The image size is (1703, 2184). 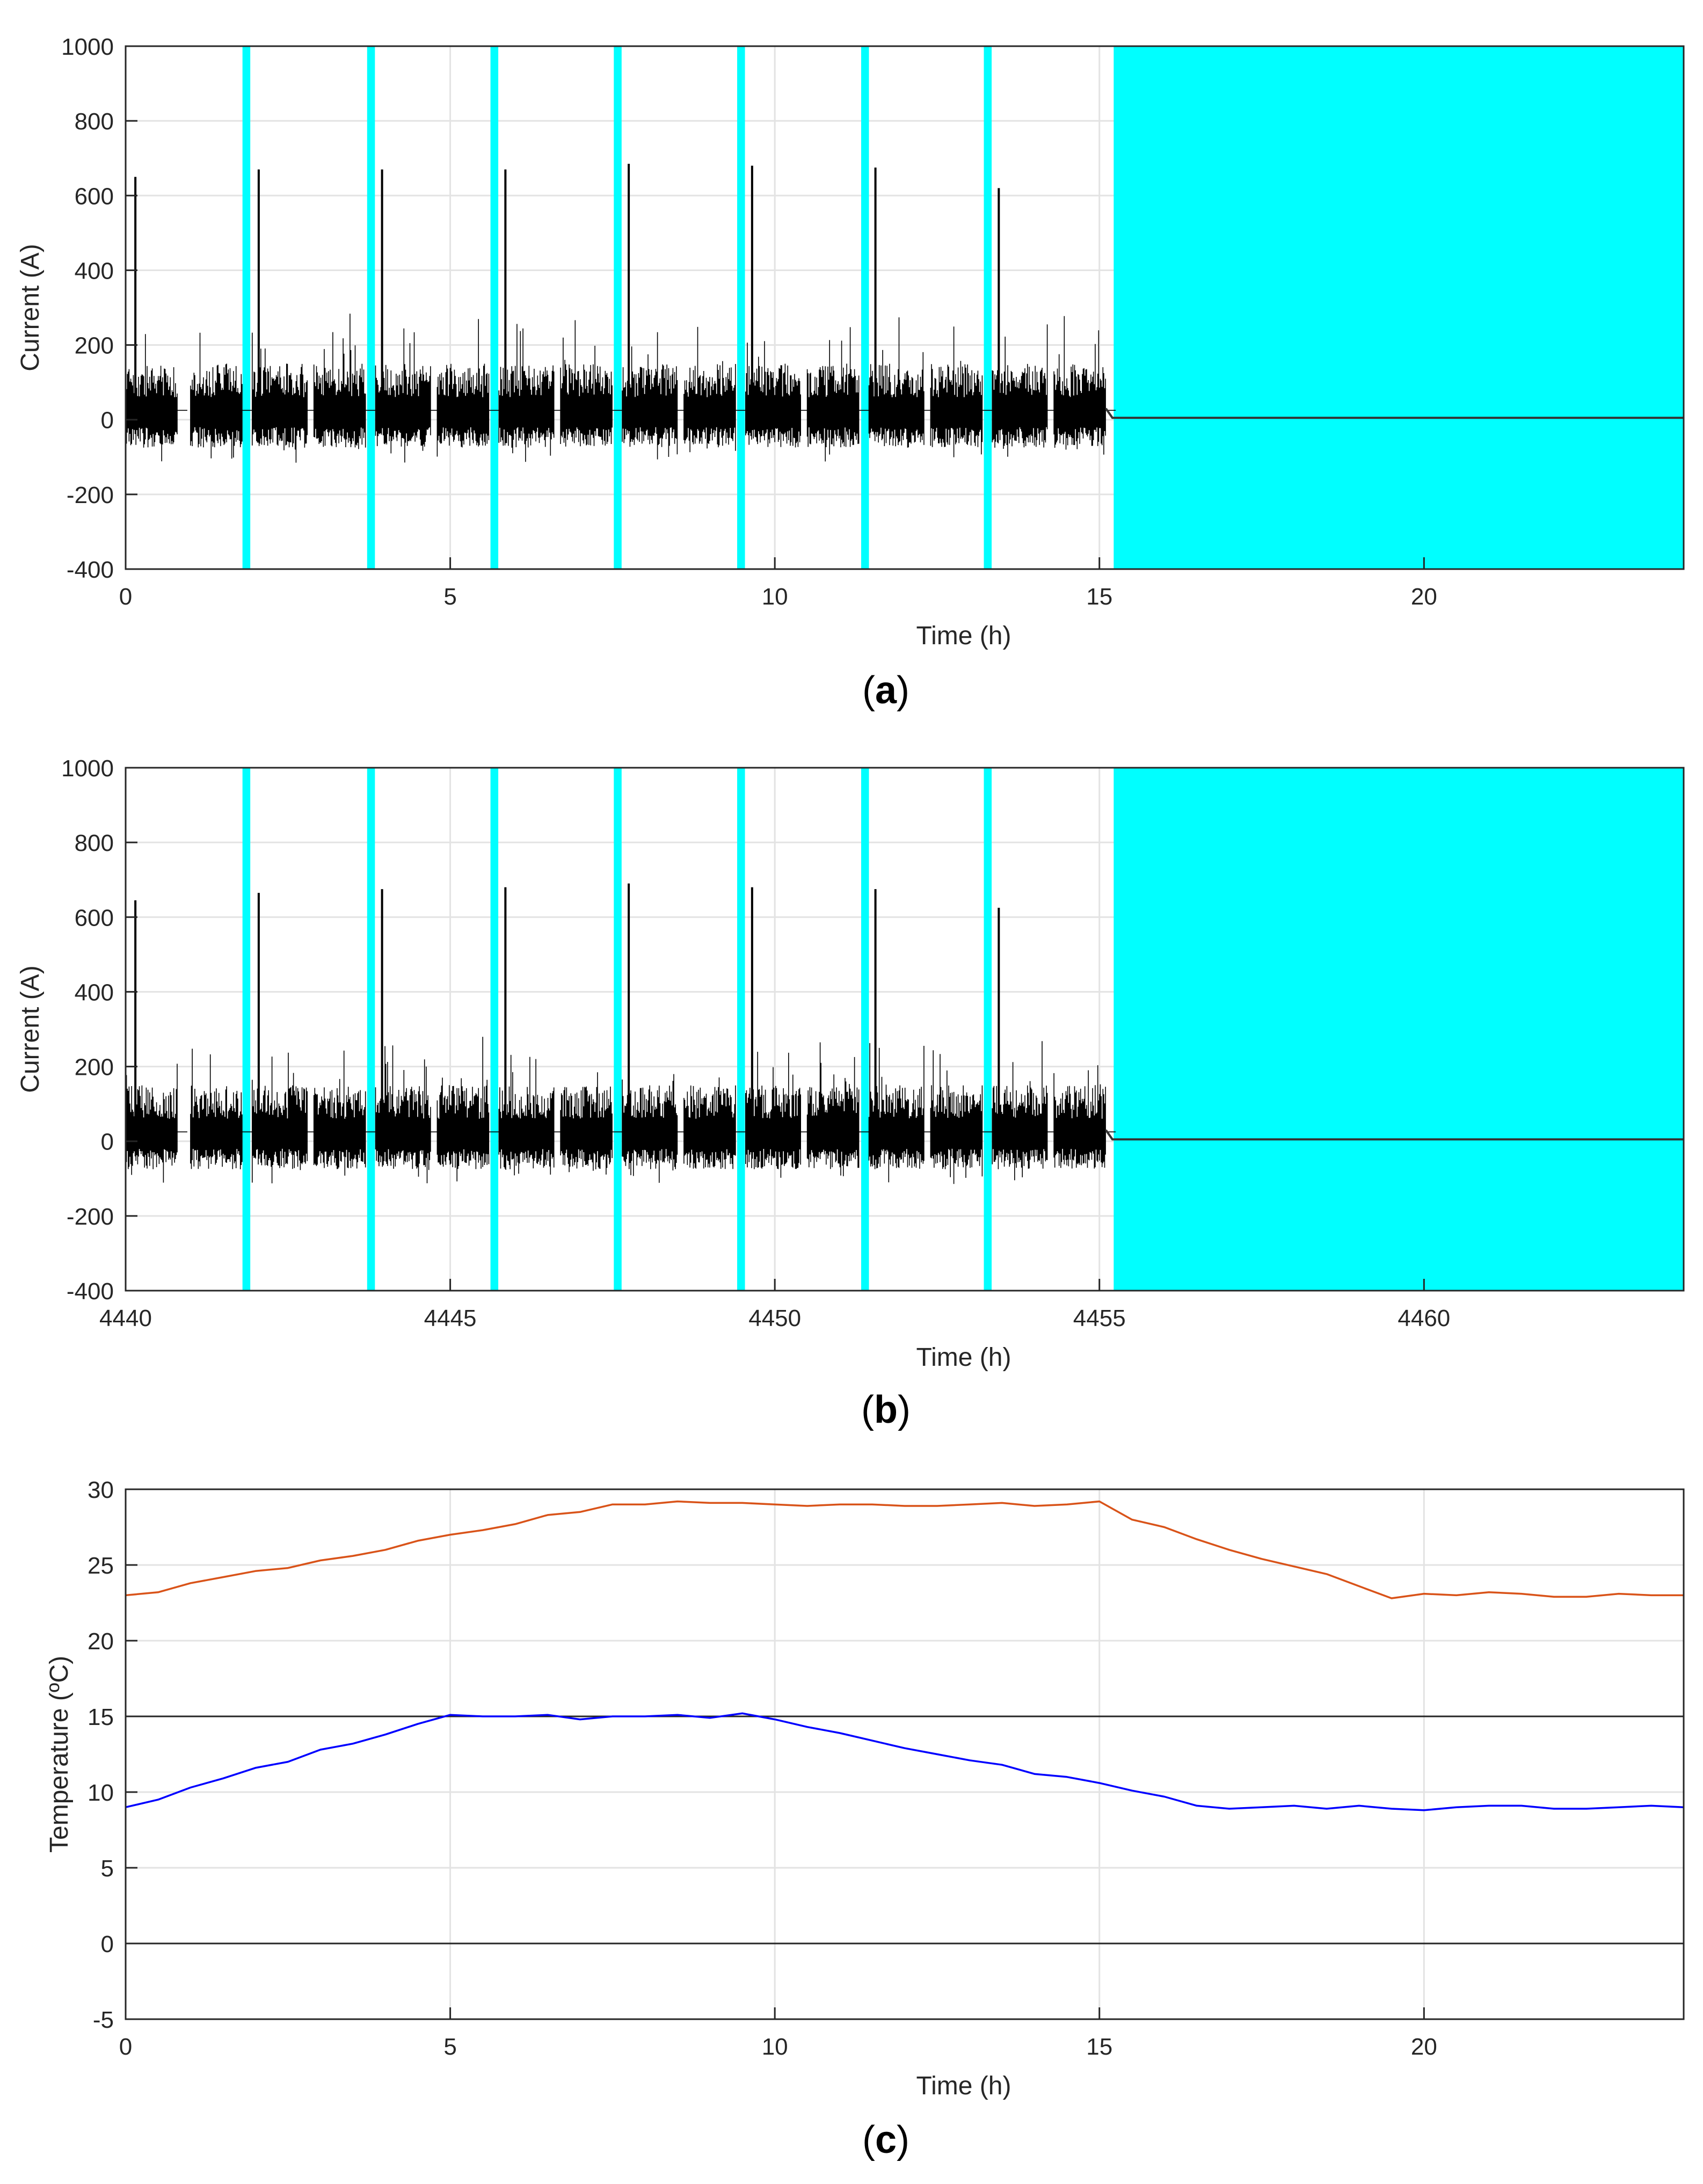 I want to click on panel-a-y-axis-label: Current (A), so click(x=30, y=308).